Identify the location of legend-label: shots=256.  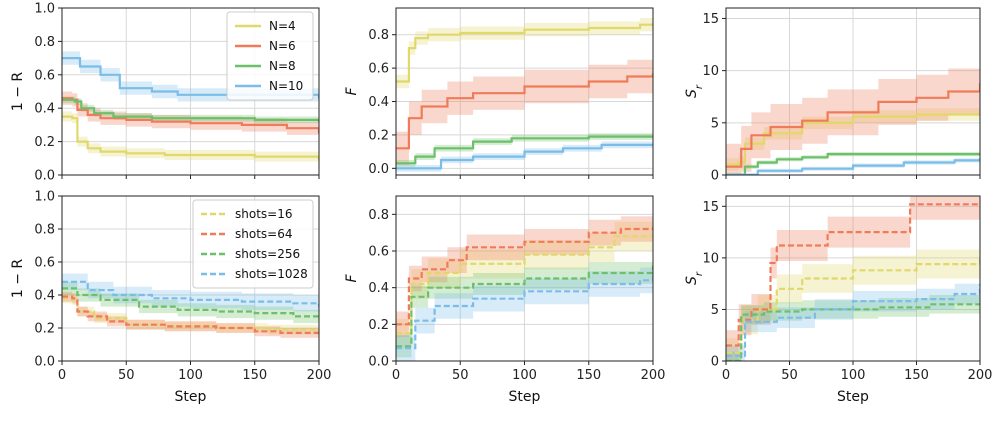
(267, 254).